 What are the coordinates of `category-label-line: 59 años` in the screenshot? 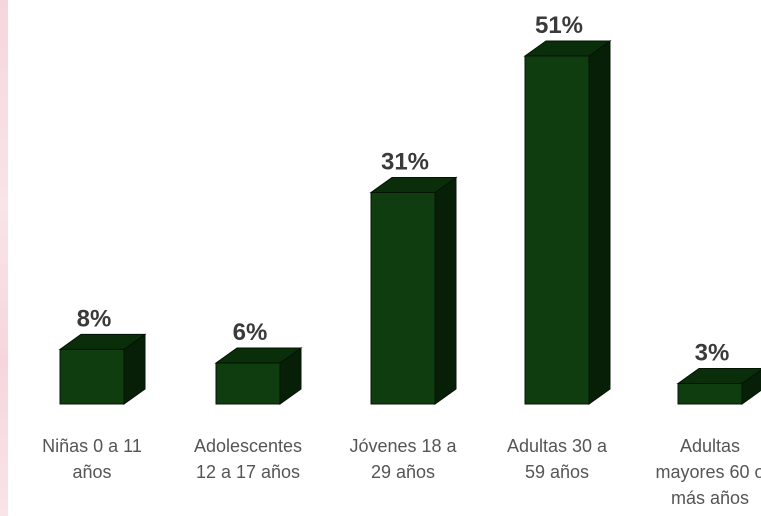 It's located at (557, 472).